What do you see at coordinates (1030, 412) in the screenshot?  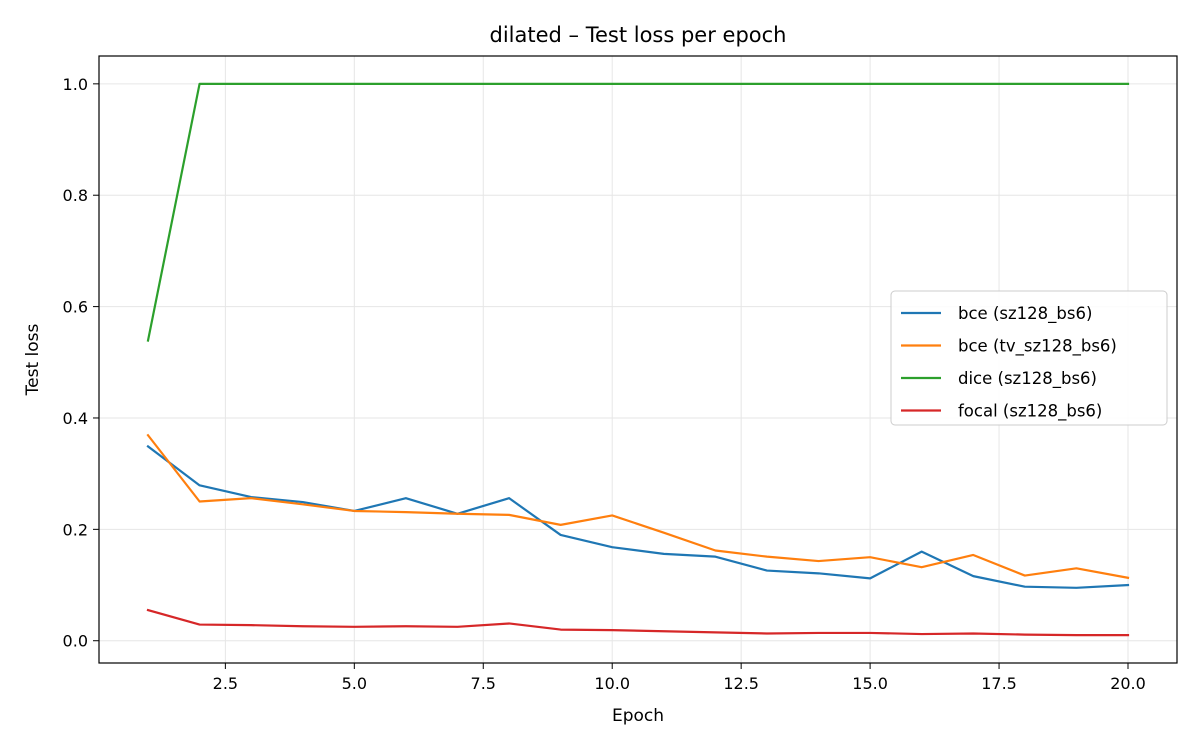 I see `legend-label: focal (sz128_bs6)` at bounding box center [1030, 412].